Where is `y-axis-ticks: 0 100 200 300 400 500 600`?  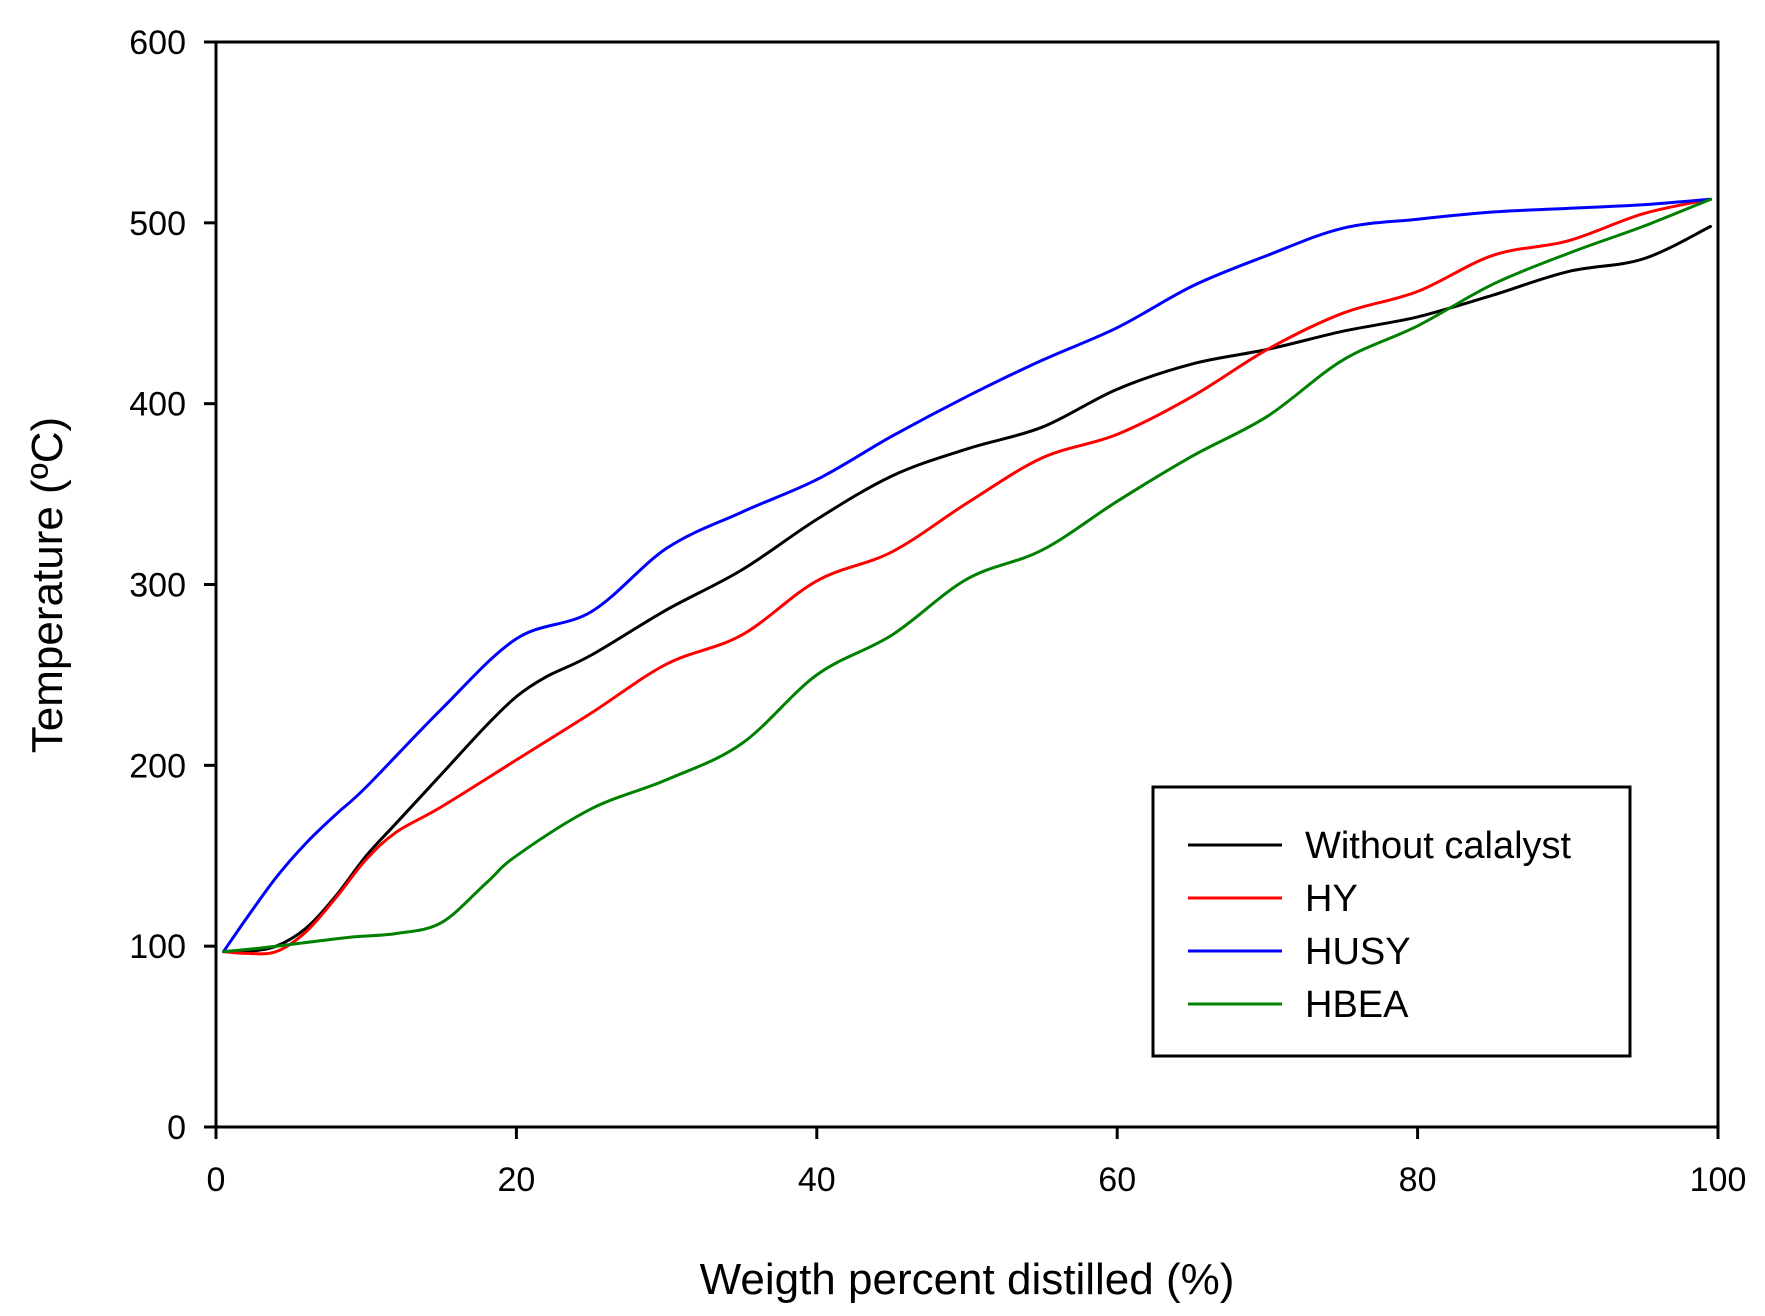
y-axis-ticks: 0 100 200 300 400 500 600 is located at coordinates (172, 585).